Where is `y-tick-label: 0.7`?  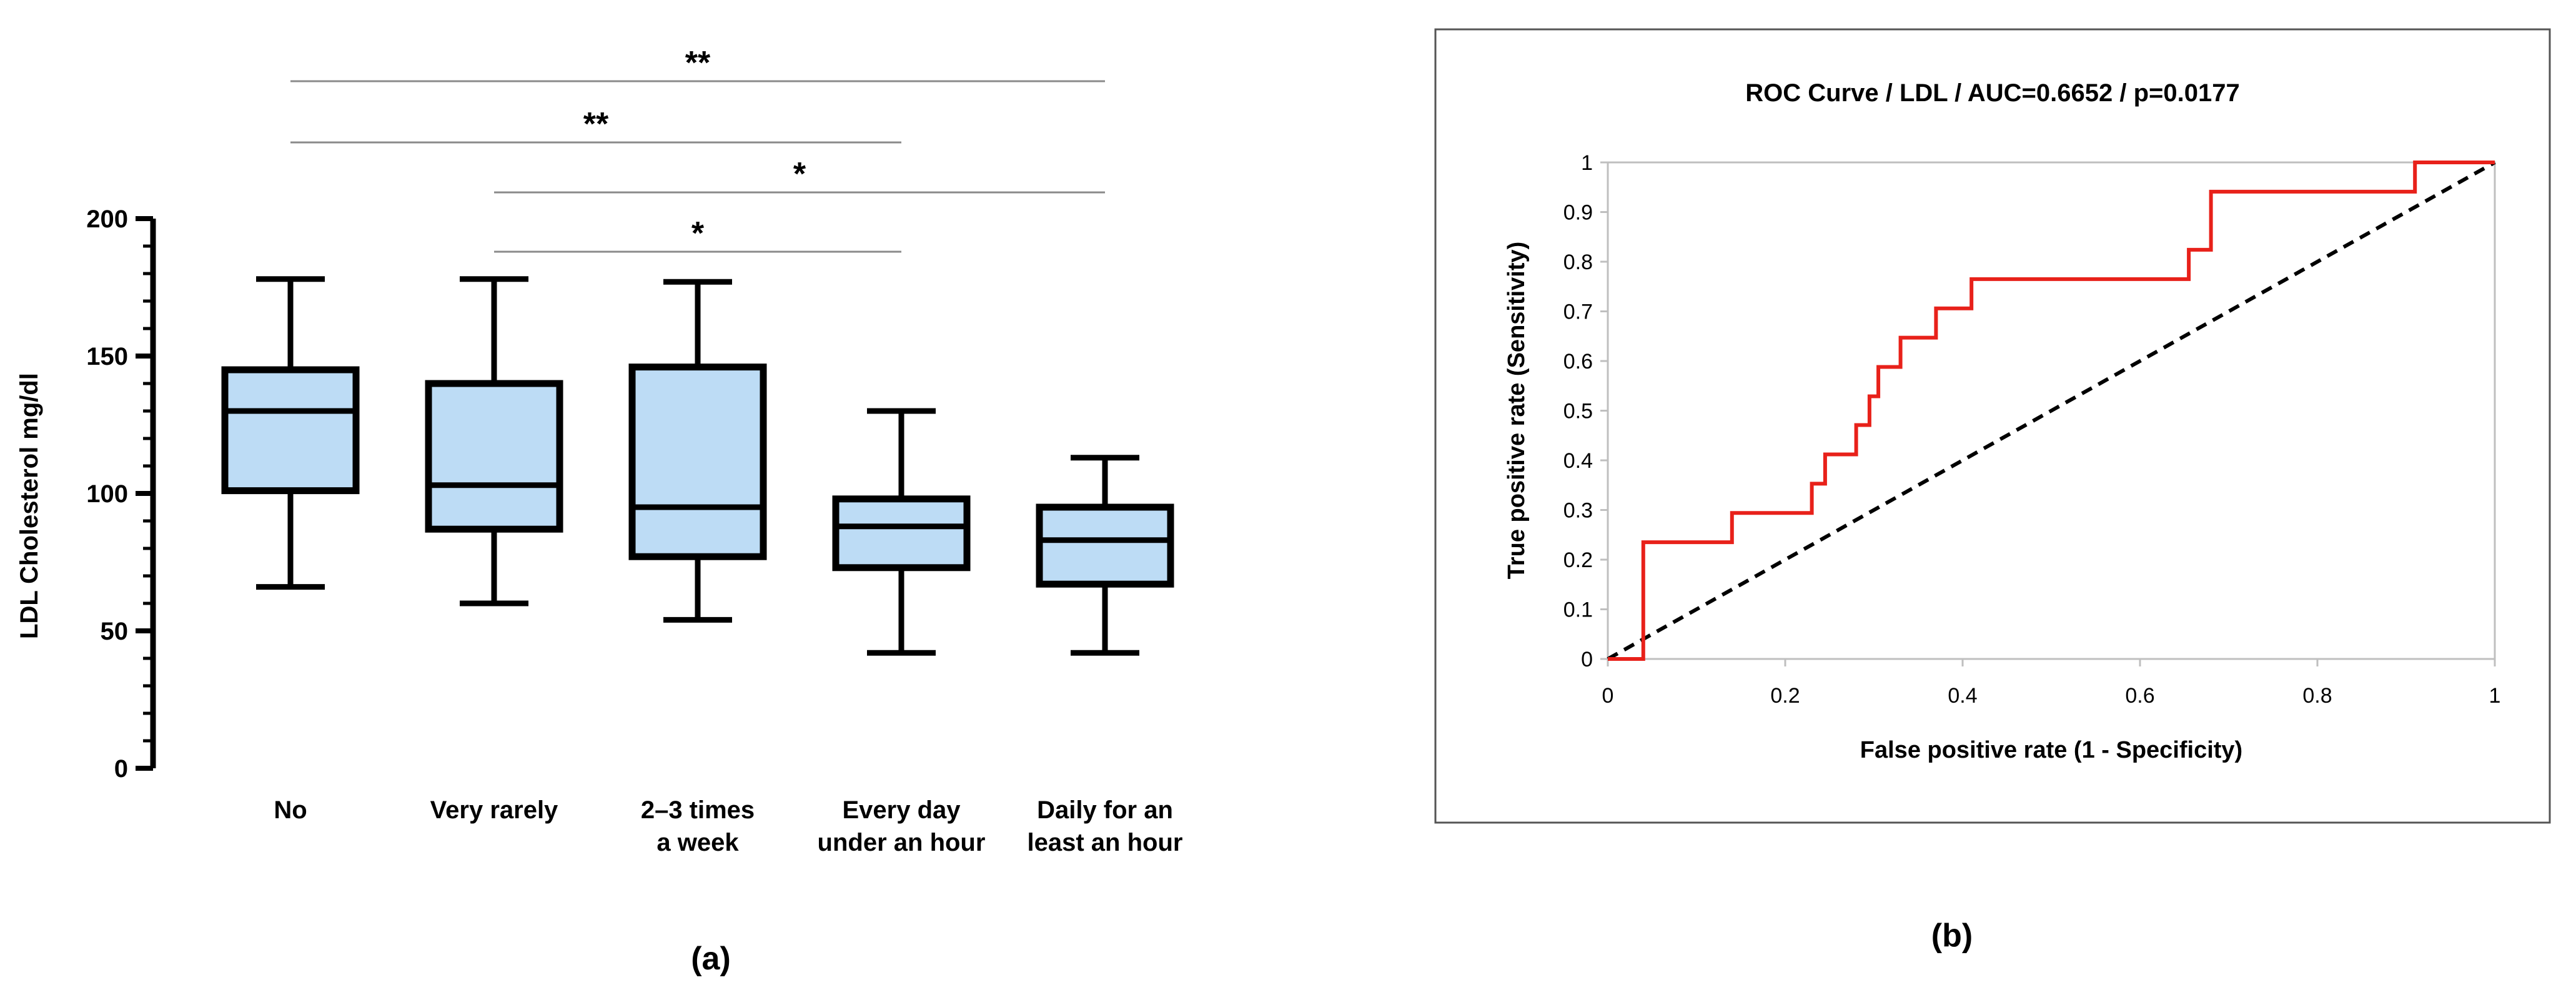
y-tick-label: 0.7 is located at coordinates (1578, 312).